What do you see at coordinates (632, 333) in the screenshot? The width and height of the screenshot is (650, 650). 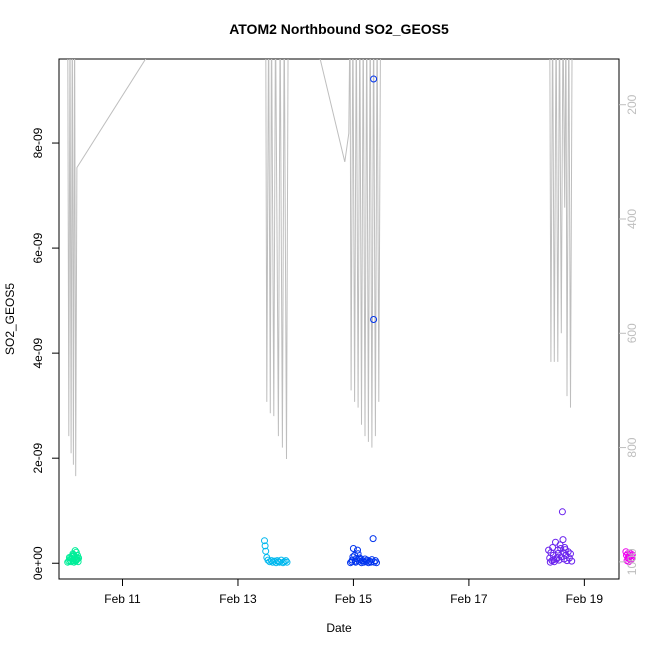 I see `y2-tick-label: 600` at bounding box center [632, 333].